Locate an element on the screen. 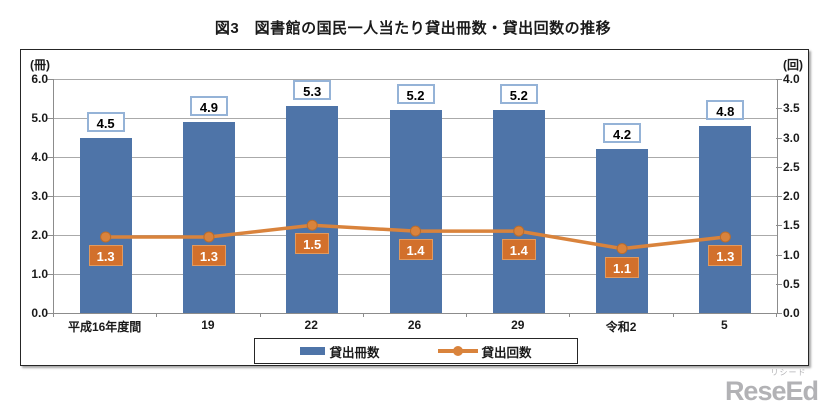 The height and width of the screenshot is (409, 826). gridline is located at coordinates (415, 79).